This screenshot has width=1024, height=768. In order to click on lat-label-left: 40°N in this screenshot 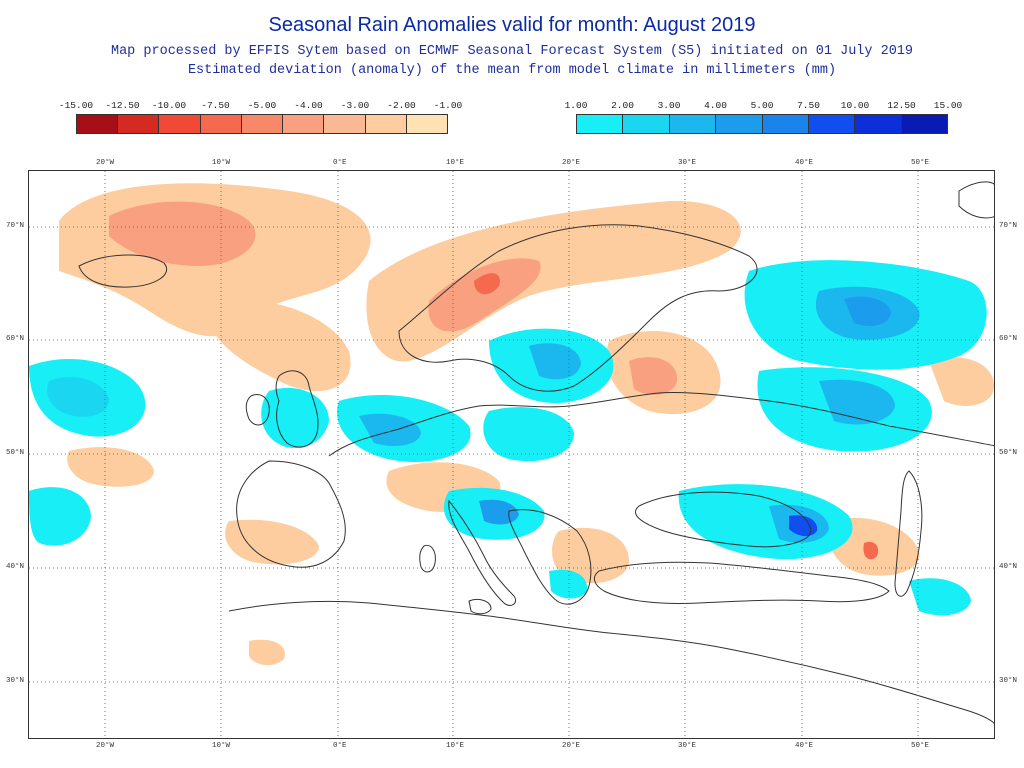, I will do `click(15, 567)`.